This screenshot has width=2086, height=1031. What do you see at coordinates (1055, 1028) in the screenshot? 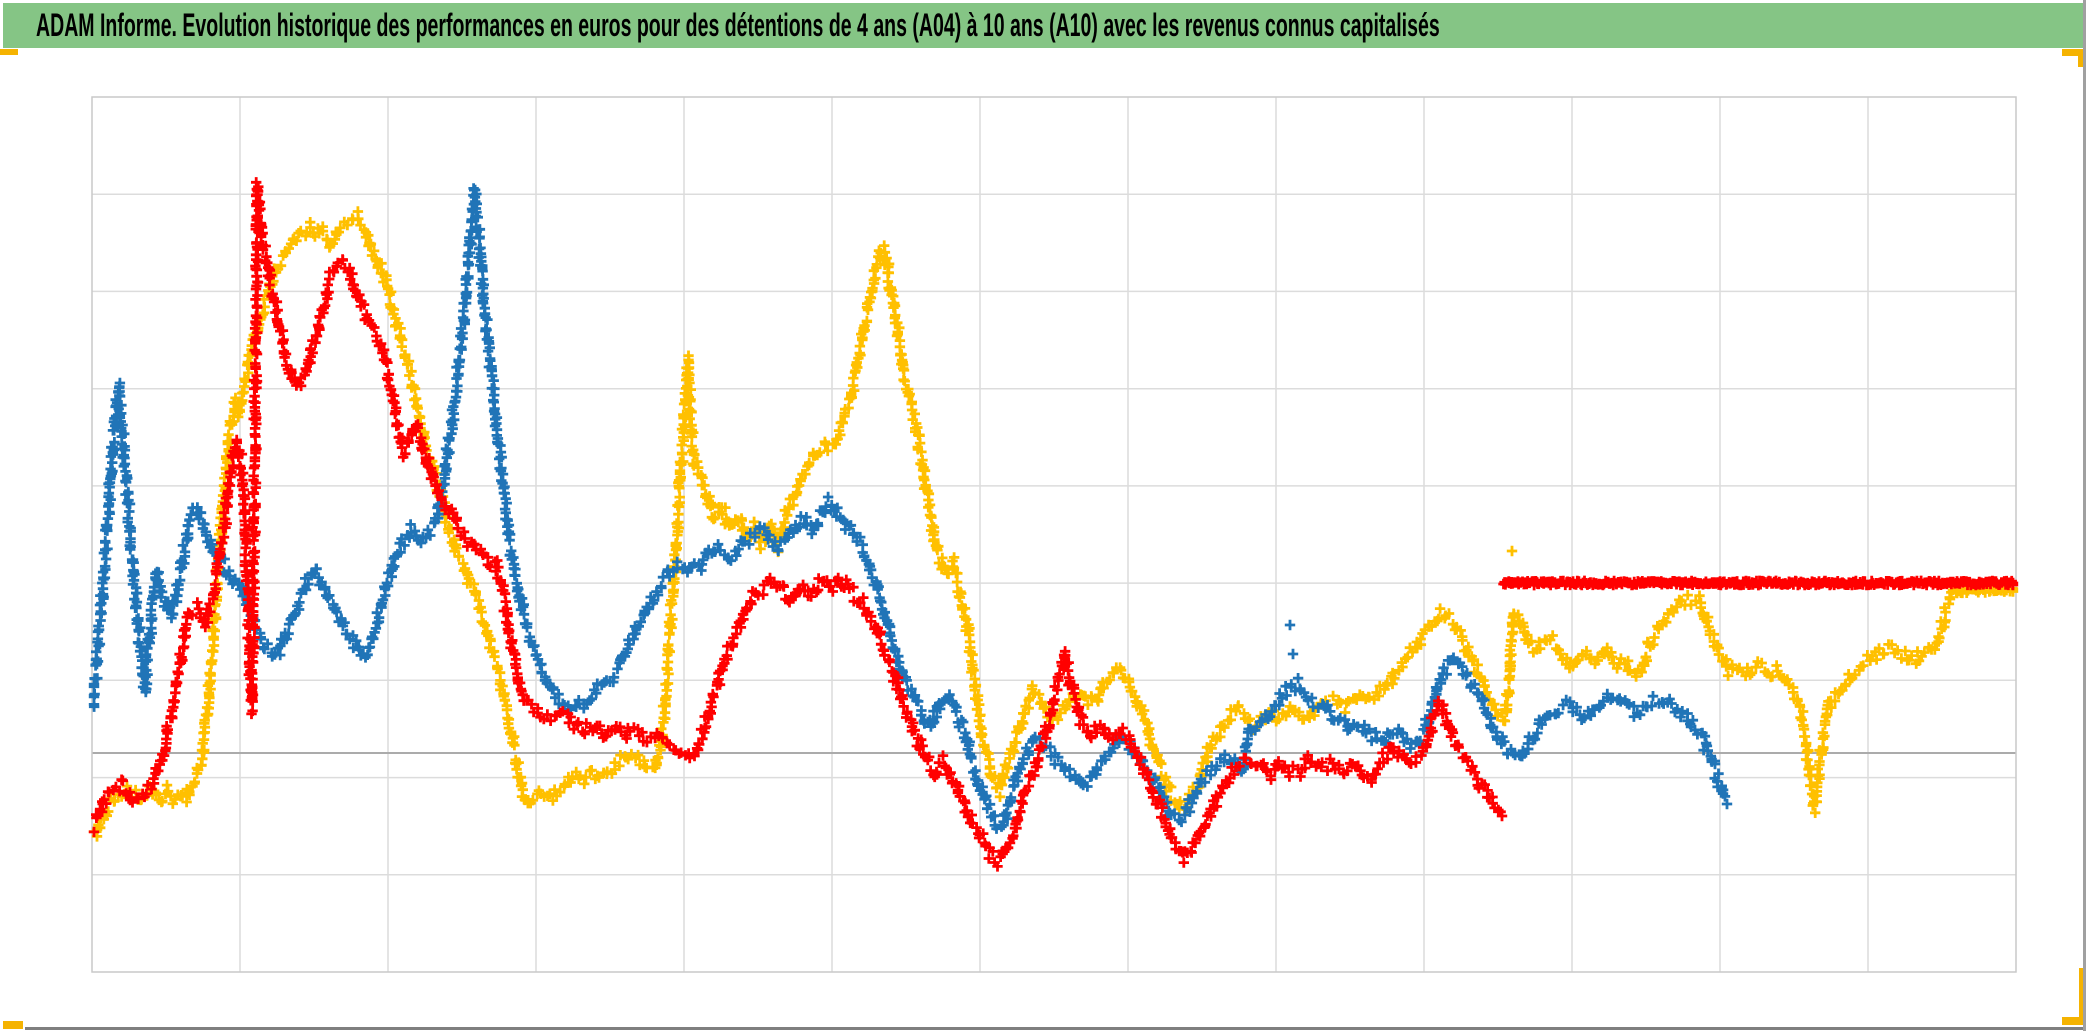
I see `bottom-edge-line` at bounding box center [1055, 1028].